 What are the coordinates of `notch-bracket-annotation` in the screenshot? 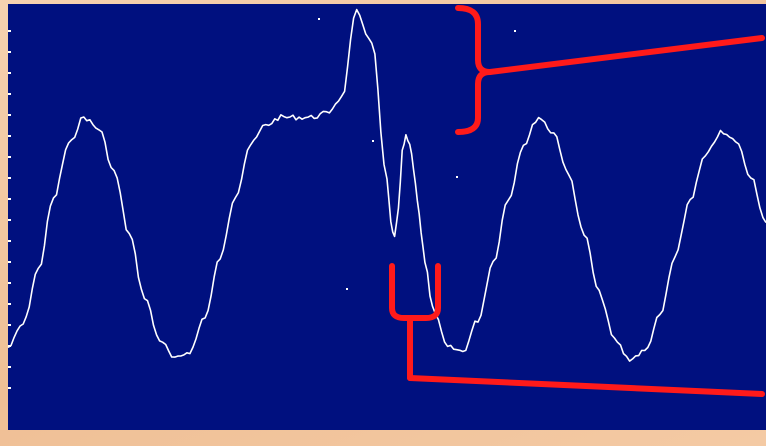 It's located at (415, 322).